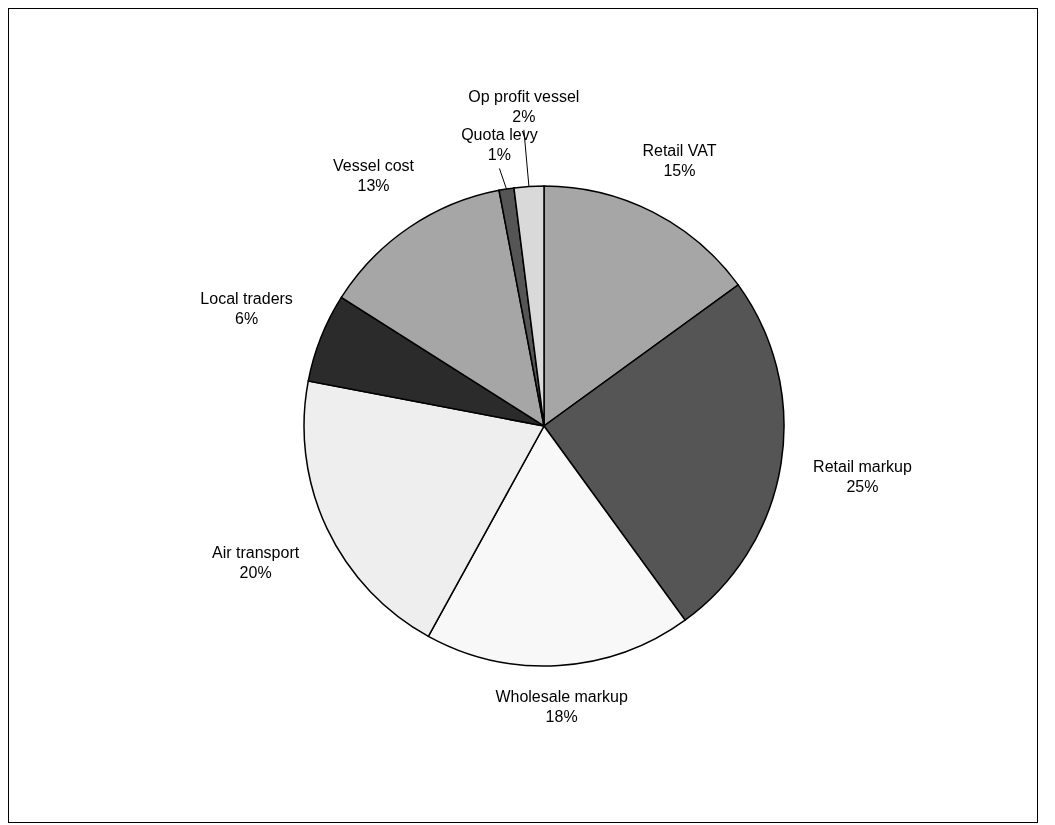 Image resolution: width=1055 pixels, height=825 pixels. Describe the element at coordinates (374, 166) in the screenshot. I see `slice-label: Vessel cost` at that location.